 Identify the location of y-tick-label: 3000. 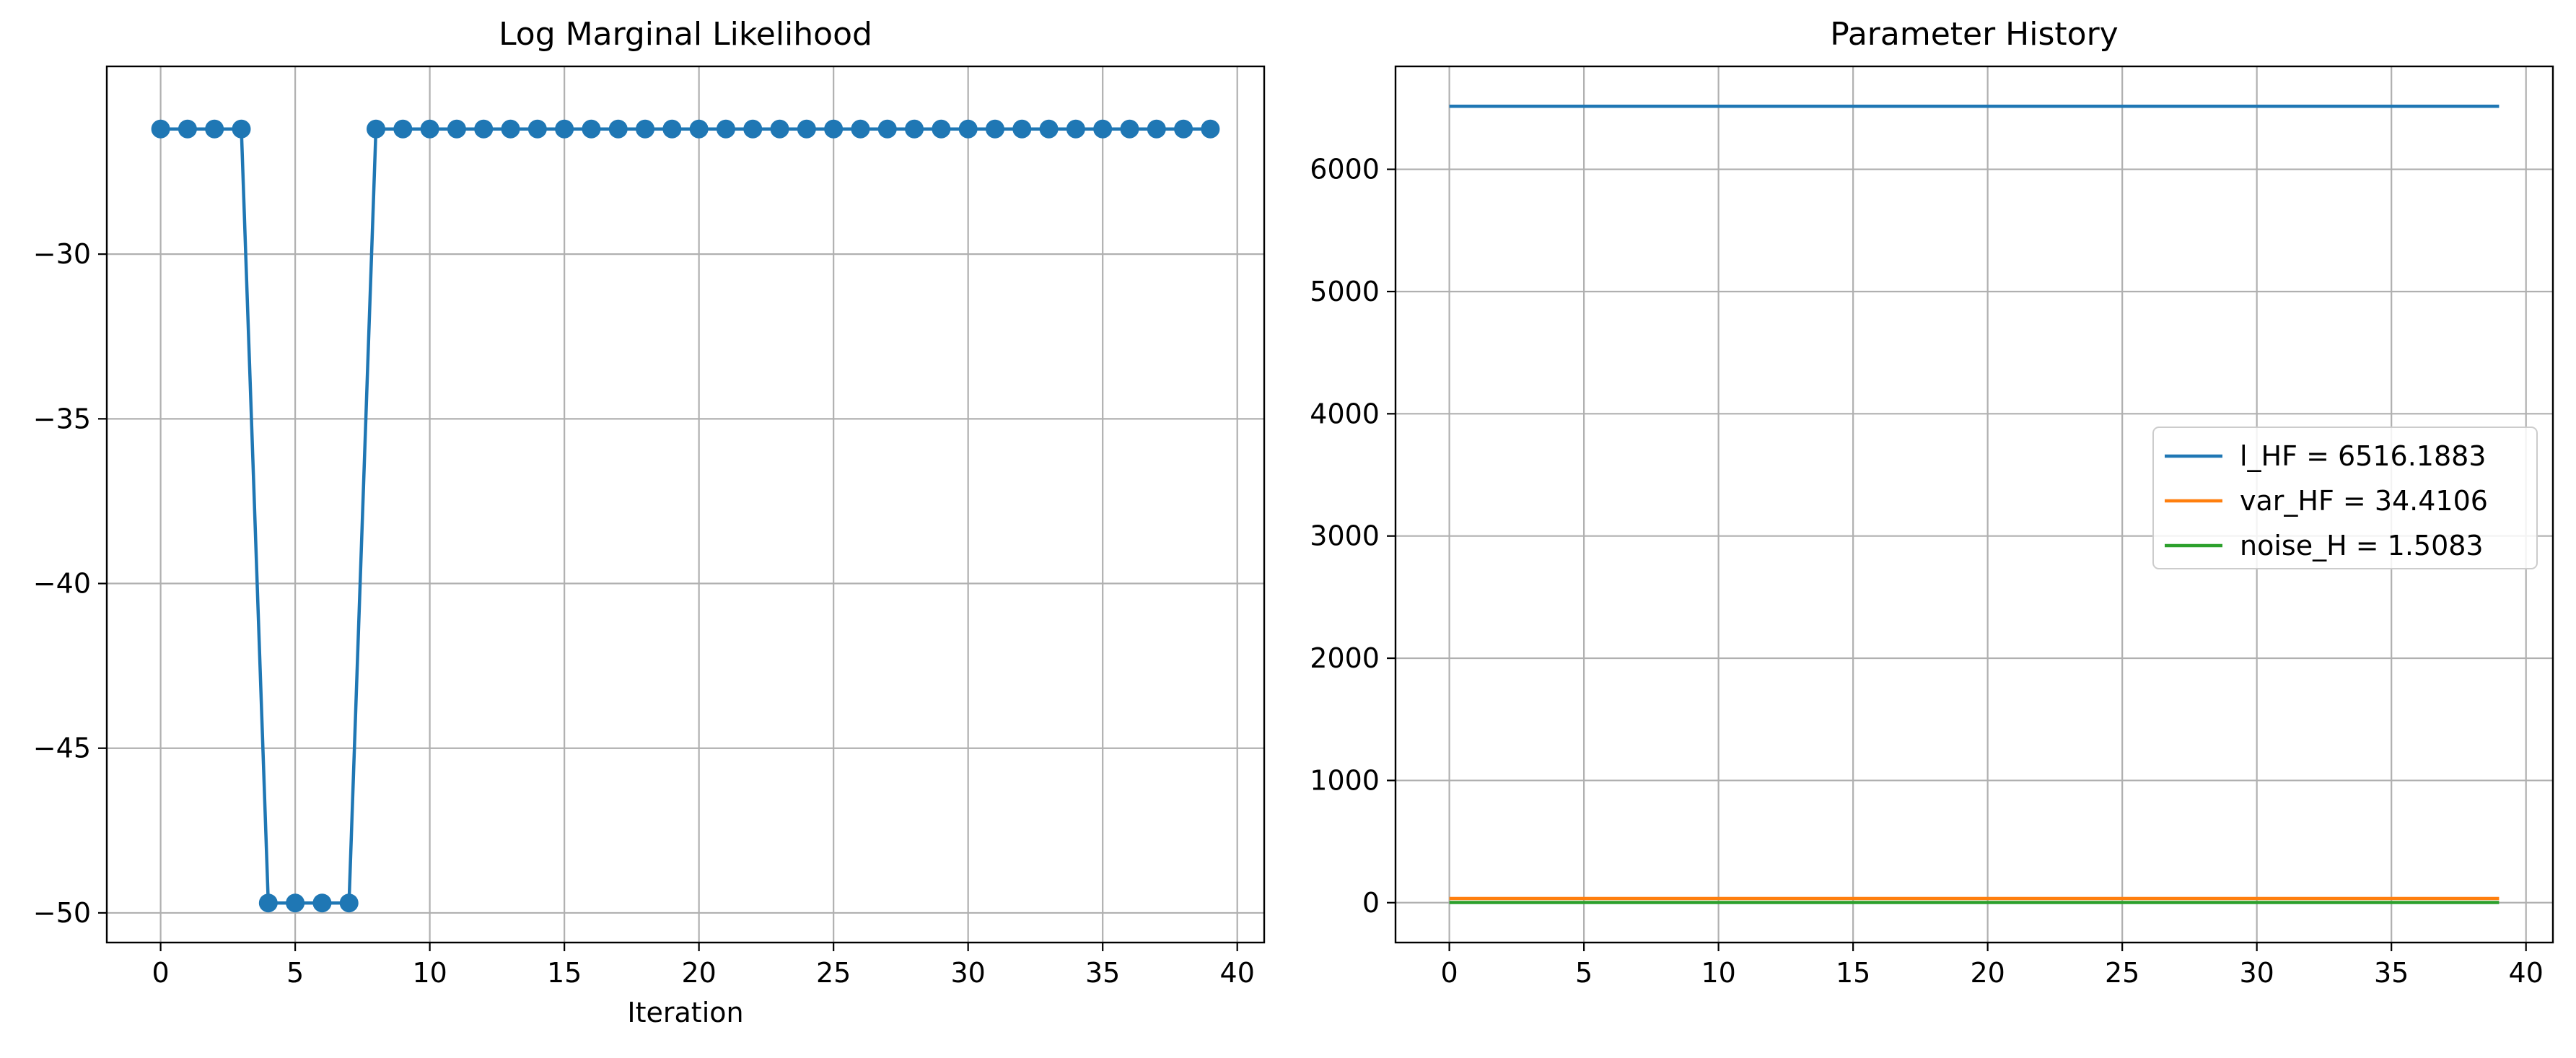
(1345, 536).